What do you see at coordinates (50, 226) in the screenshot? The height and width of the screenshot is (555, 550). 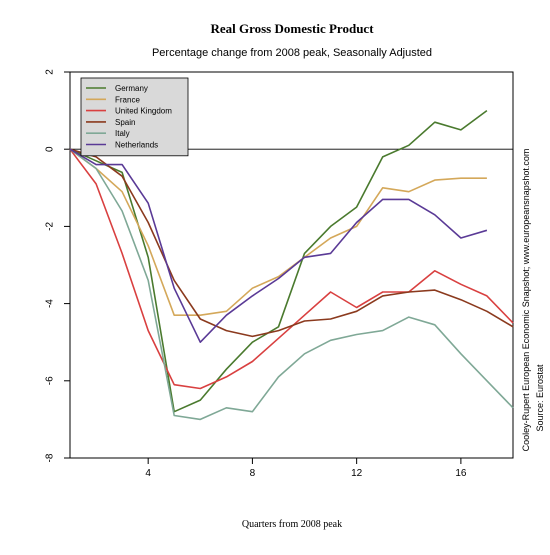 I see `y-tick-label: -2` at bounding box center [50, 226].